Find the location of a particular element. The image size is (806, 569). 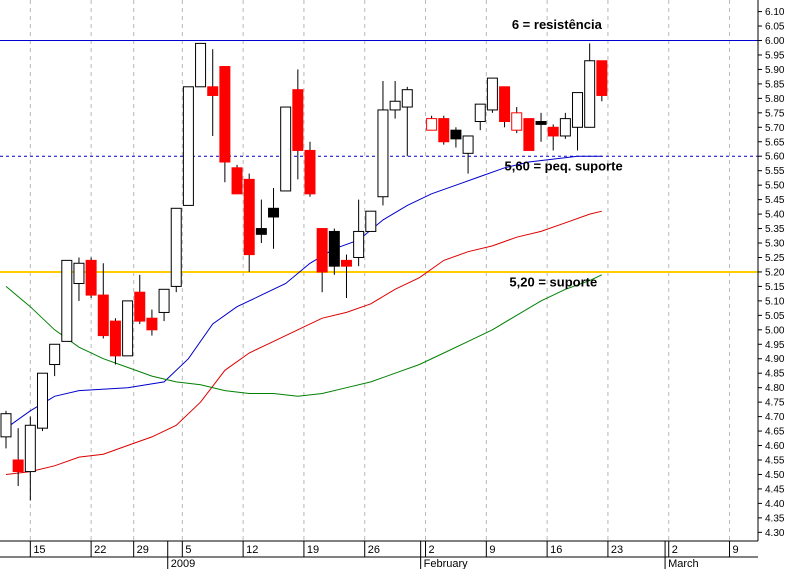

y-tick-label: 4.95 is located at coordinates (775, 345).